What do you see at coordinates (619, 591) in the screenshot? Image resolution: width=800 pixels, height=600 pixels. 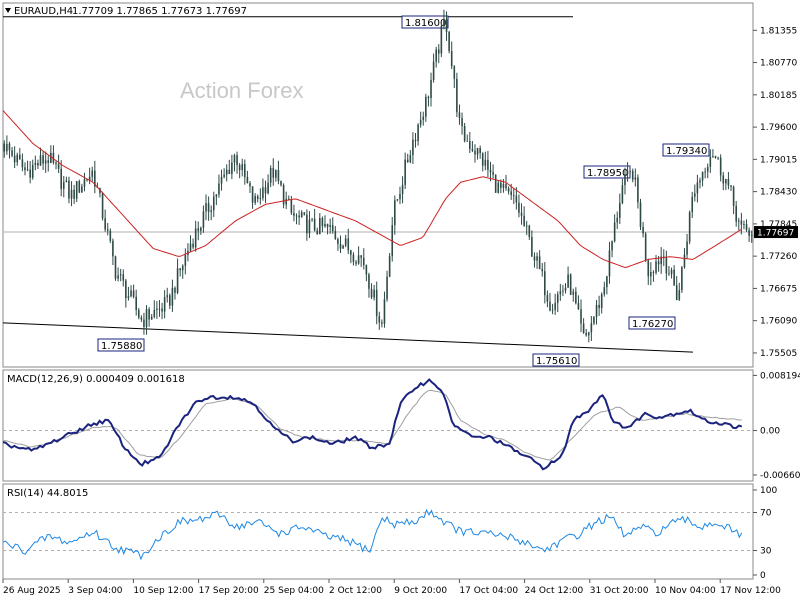 I see `time-tick-label: 31 Oct 20:00` at bounding box center [619, 591].